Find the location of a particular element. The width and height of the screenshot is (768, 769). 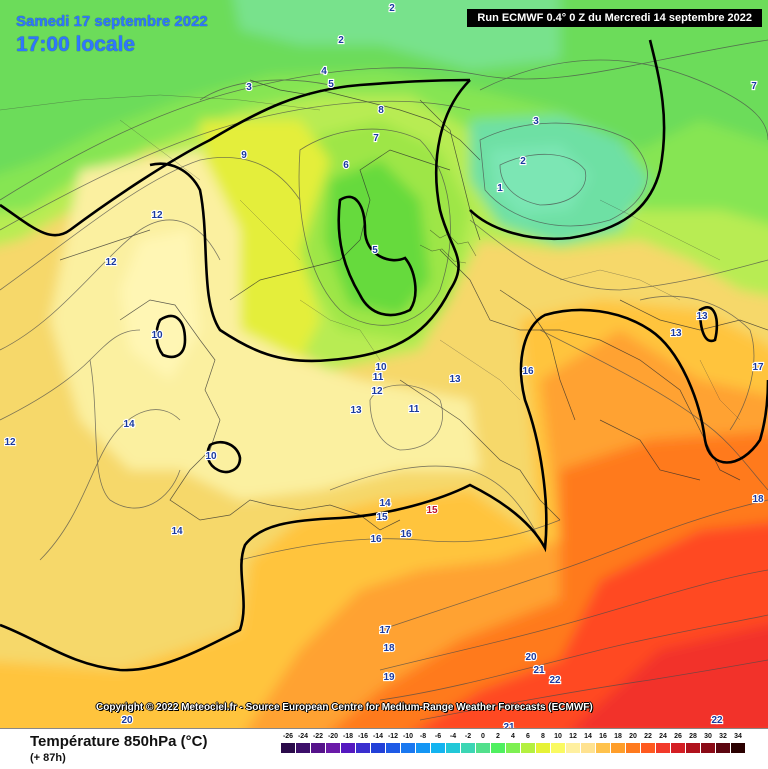

legend-value: 8 is located at coordinates (543, 736).